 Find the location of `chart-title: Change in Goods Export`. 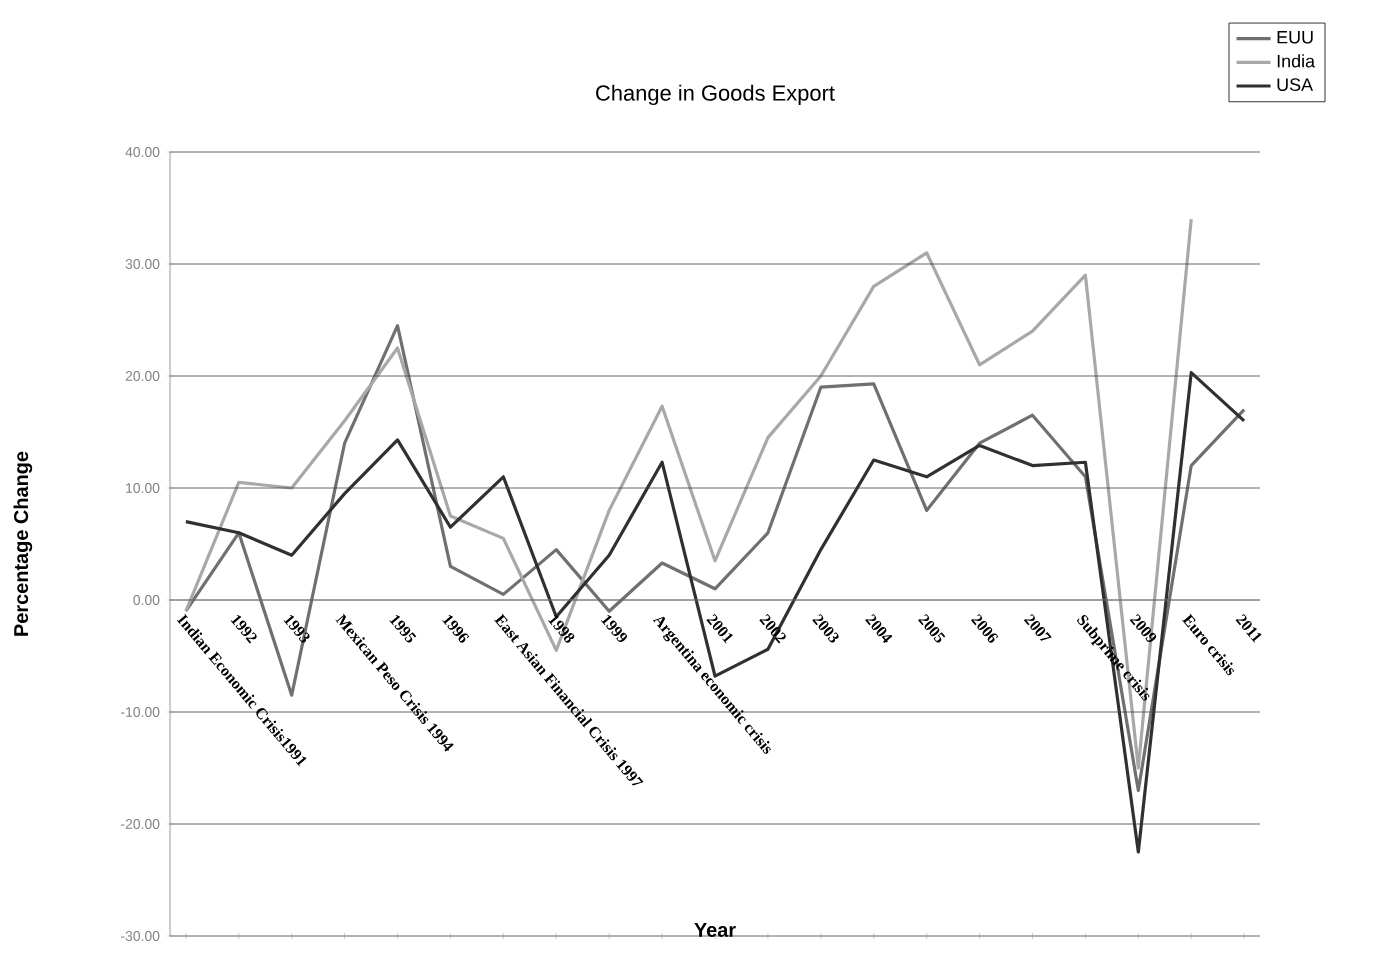

chart-title: Change in Goods Export is located at coordinates (715, 95).